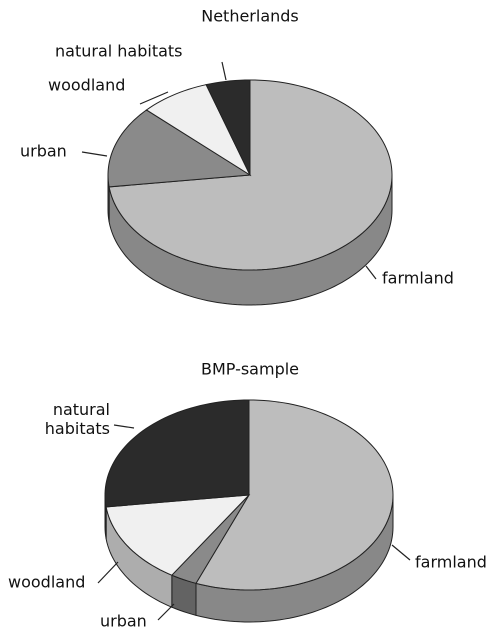 Image resolution: width=501 pixels, height=634 pixels. I want to click on chart-title: BMP-sample, so click(250, 369).